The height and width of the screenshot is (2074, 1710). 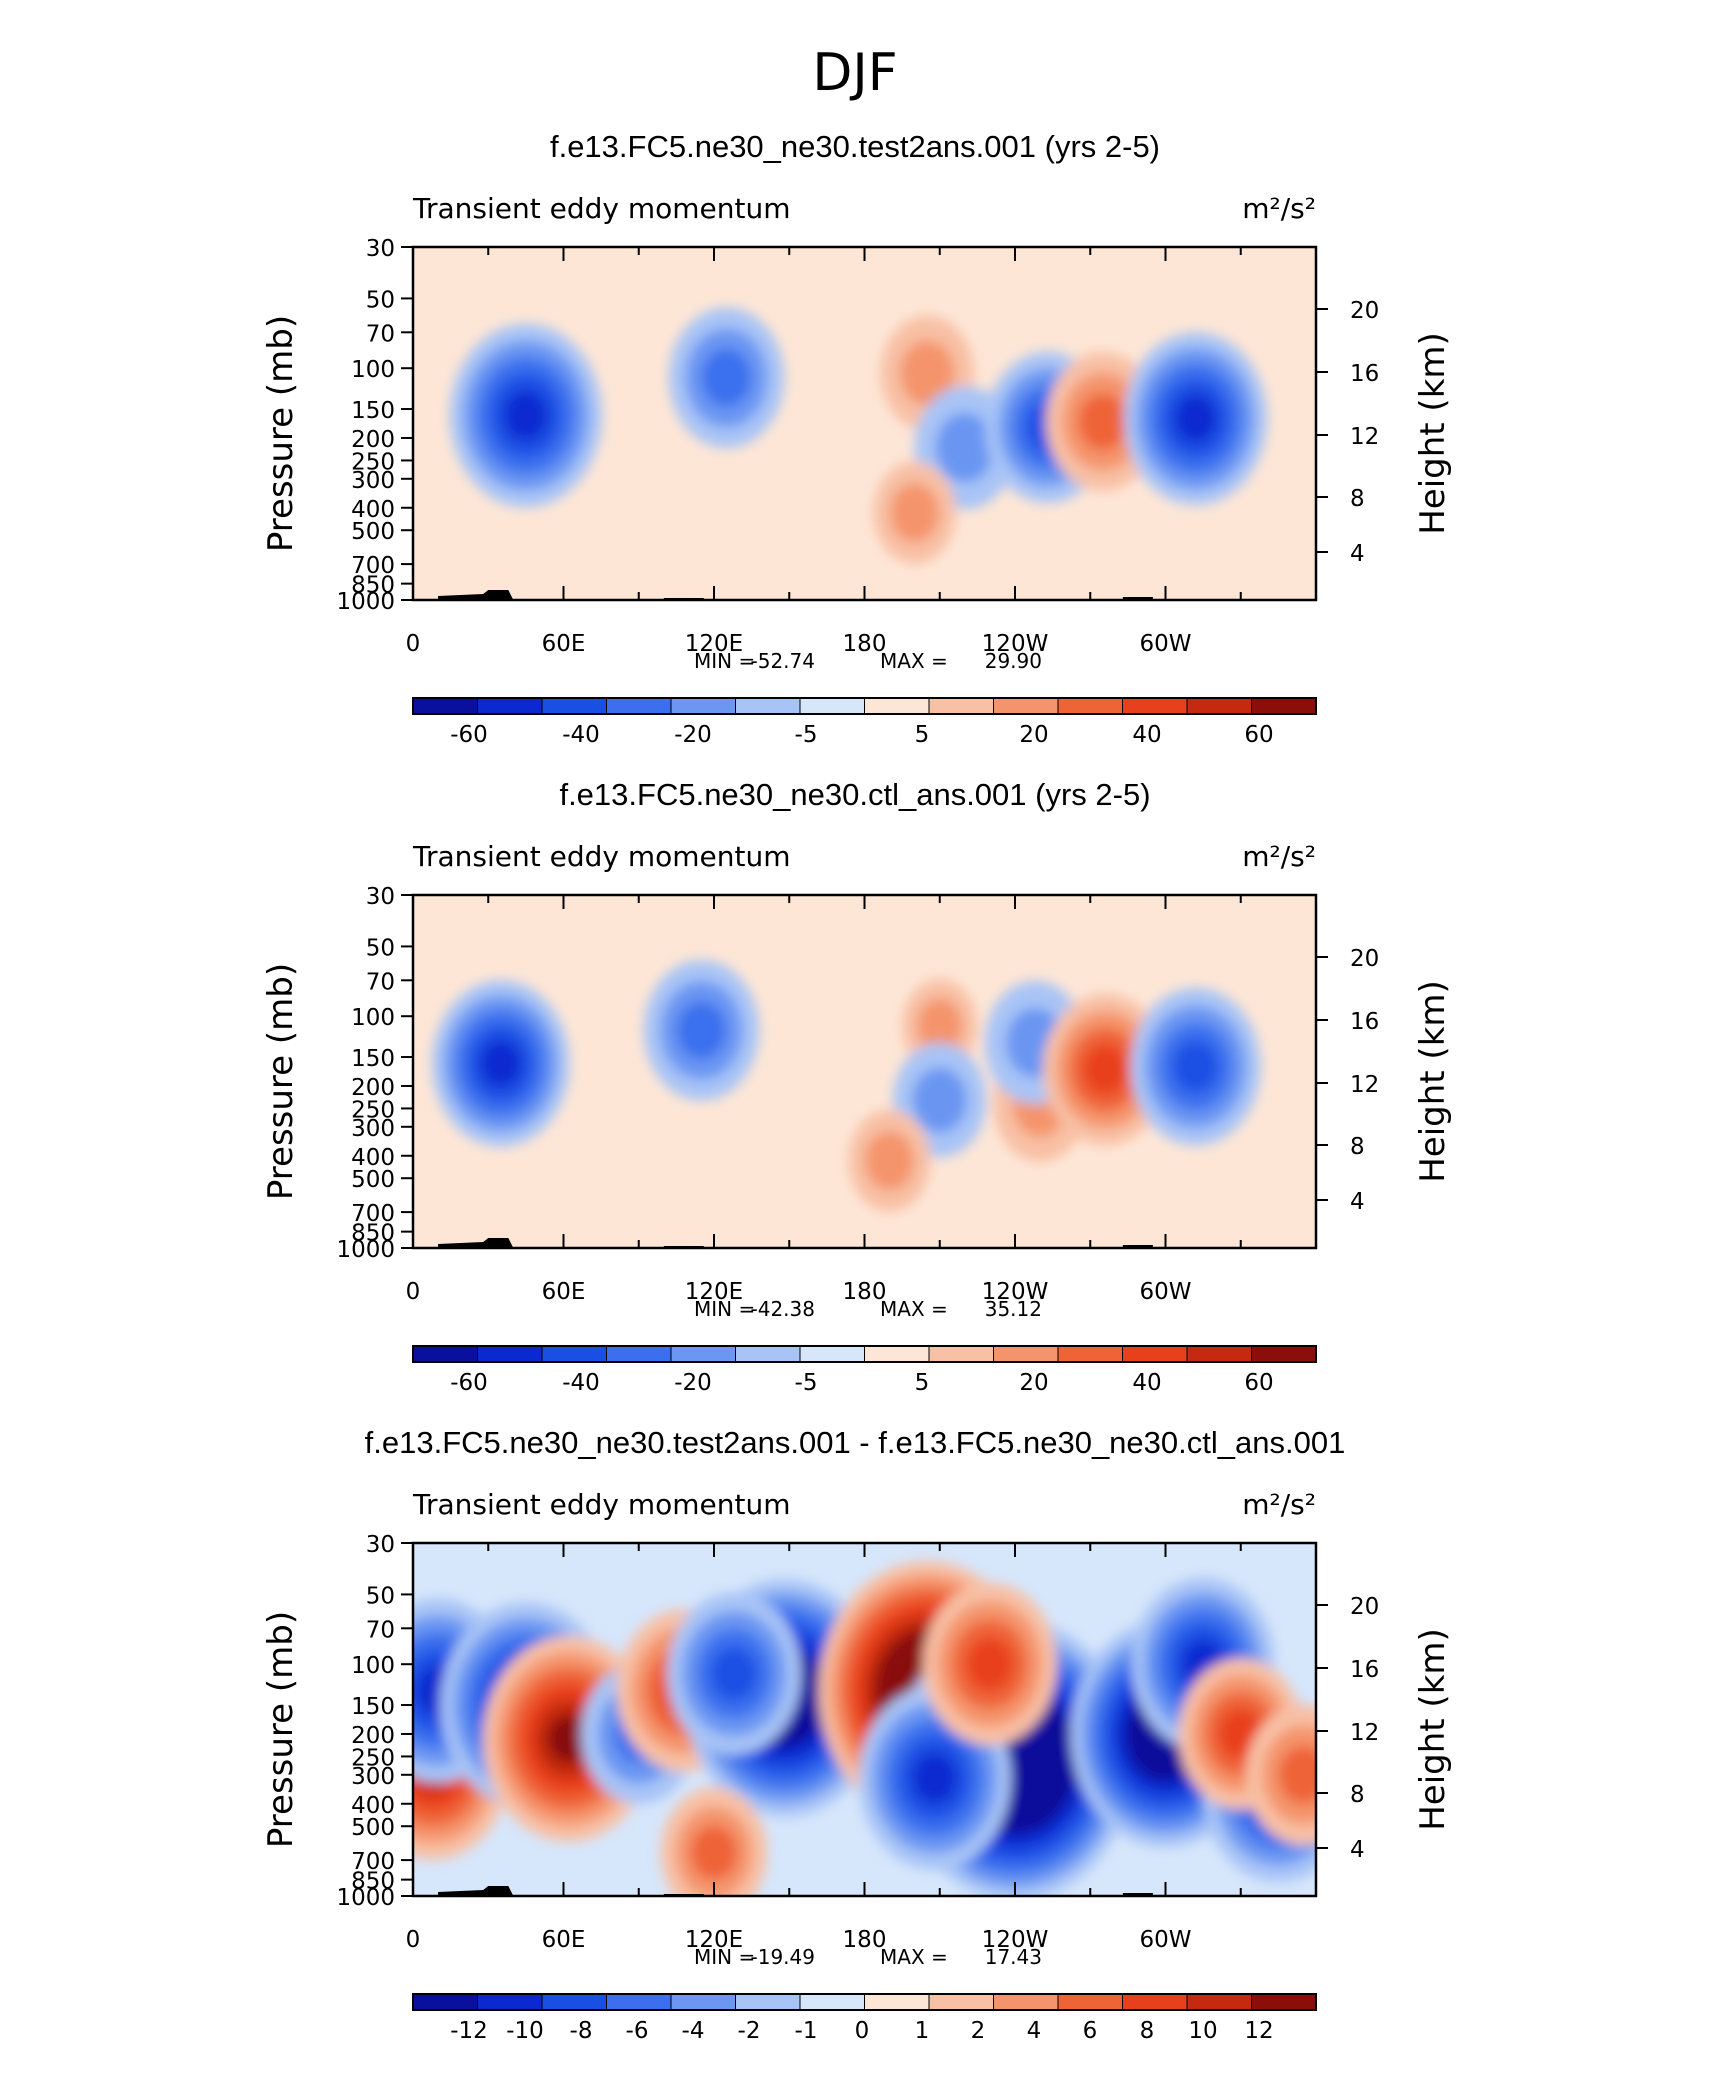 What do you see at coordinates (1013, 1309) in the screenshot?
I see `stats-text: 35.12` at bounding box center [1013, 1309].